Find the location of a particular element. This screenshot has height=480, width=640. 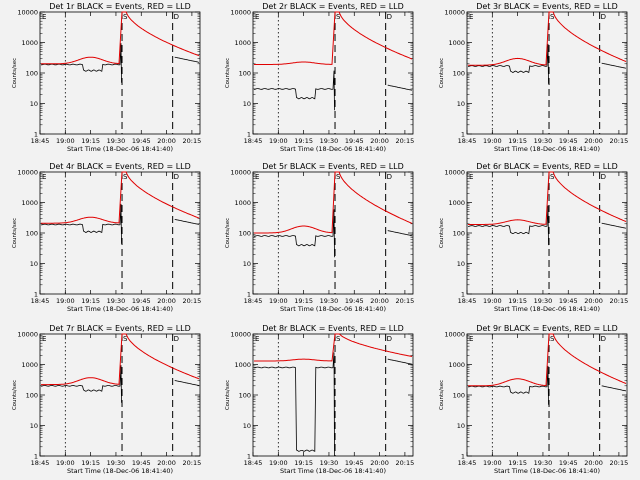

panel-title: Det 8r BLACK = Events, RED = LLD is located at coordinates (333, 328).